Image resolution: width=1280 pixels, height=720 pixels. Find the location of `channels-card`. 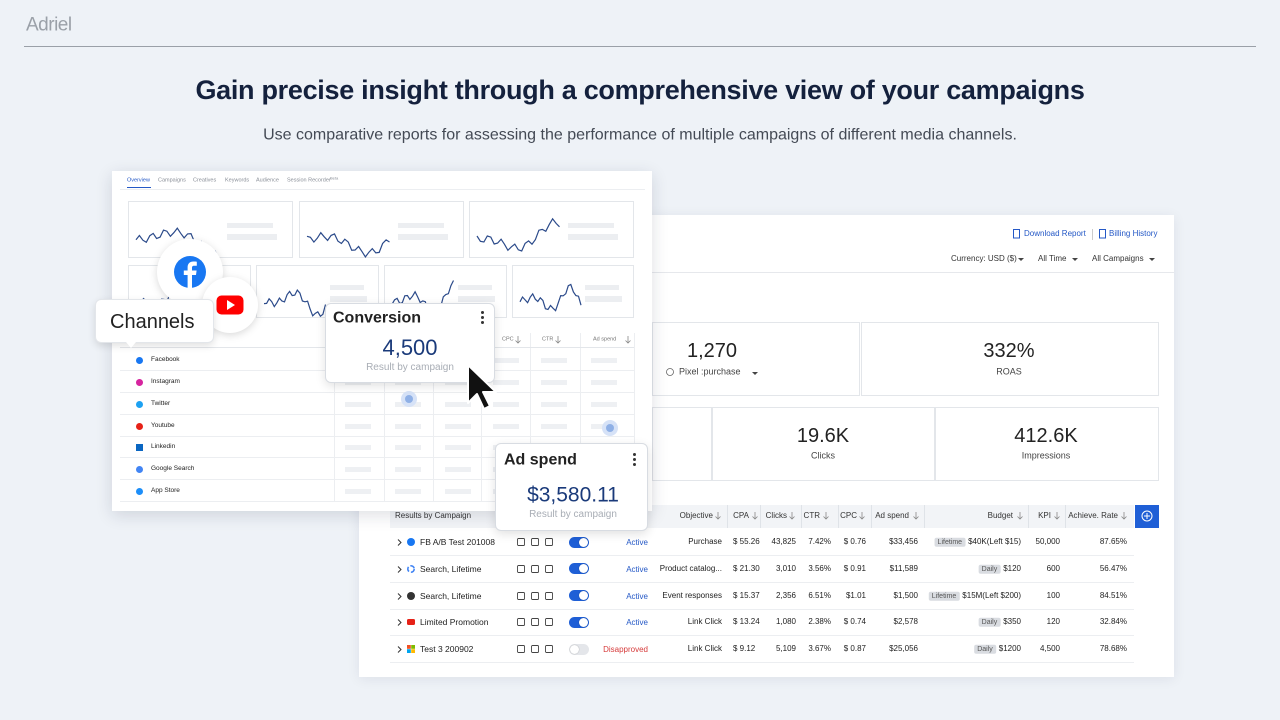

channels-card is located at coordinates (154, 321).